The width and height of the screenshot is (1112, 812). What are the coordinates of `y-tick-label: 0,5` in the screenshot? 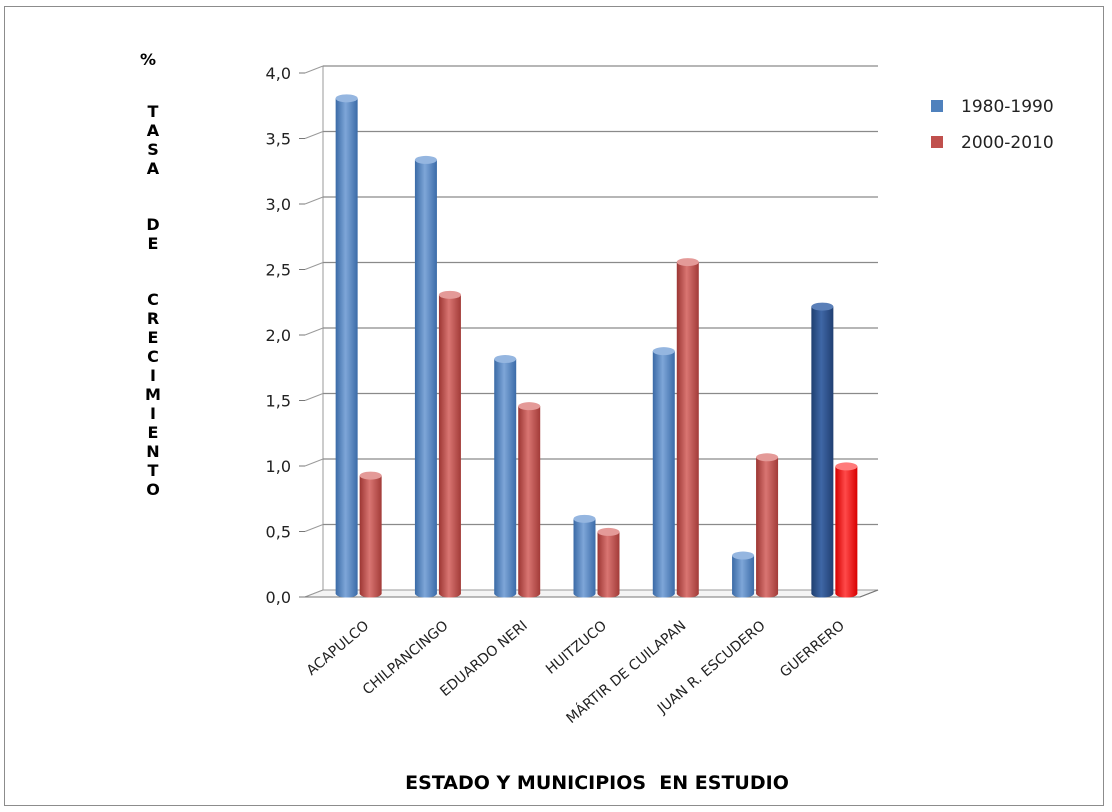 It's located at (278, 532).